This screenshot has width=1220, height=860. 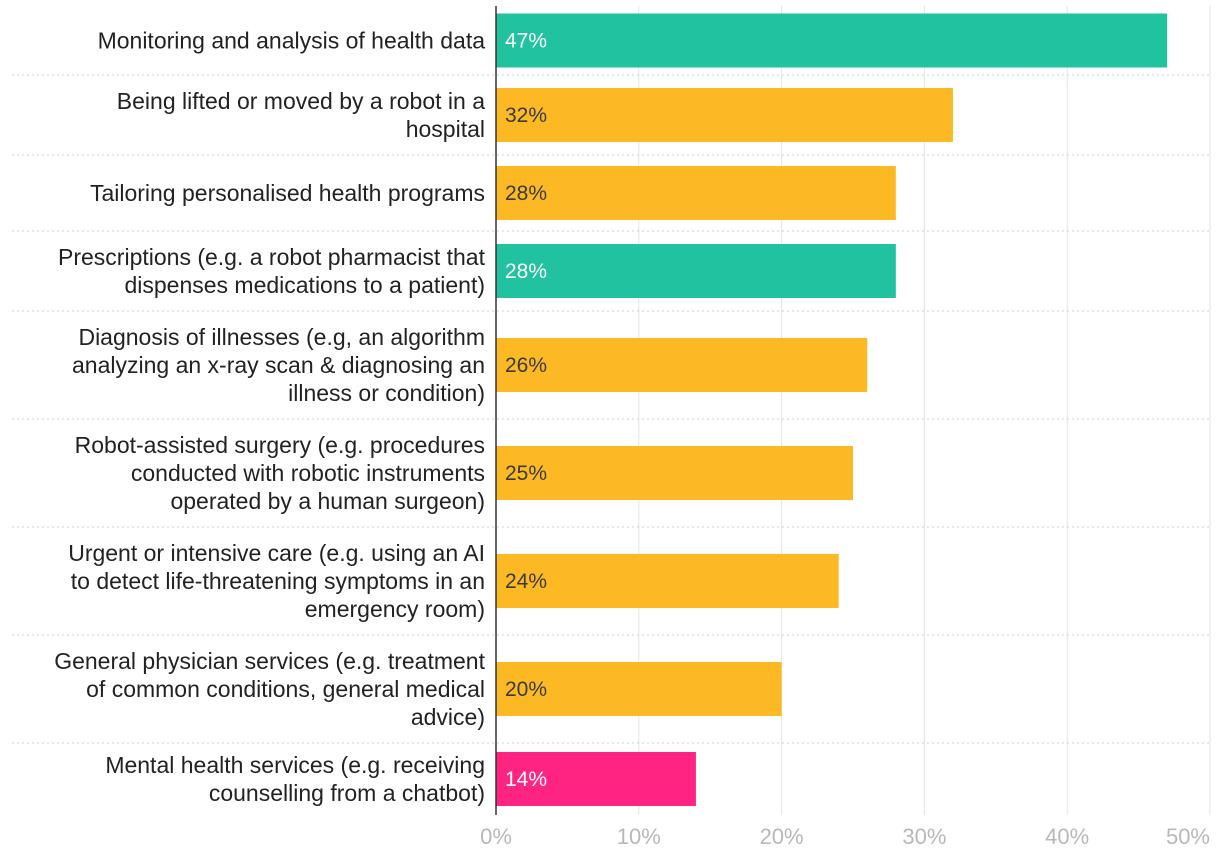 I want to click on bar-value-label: 14%, so click(x=526, y=779).